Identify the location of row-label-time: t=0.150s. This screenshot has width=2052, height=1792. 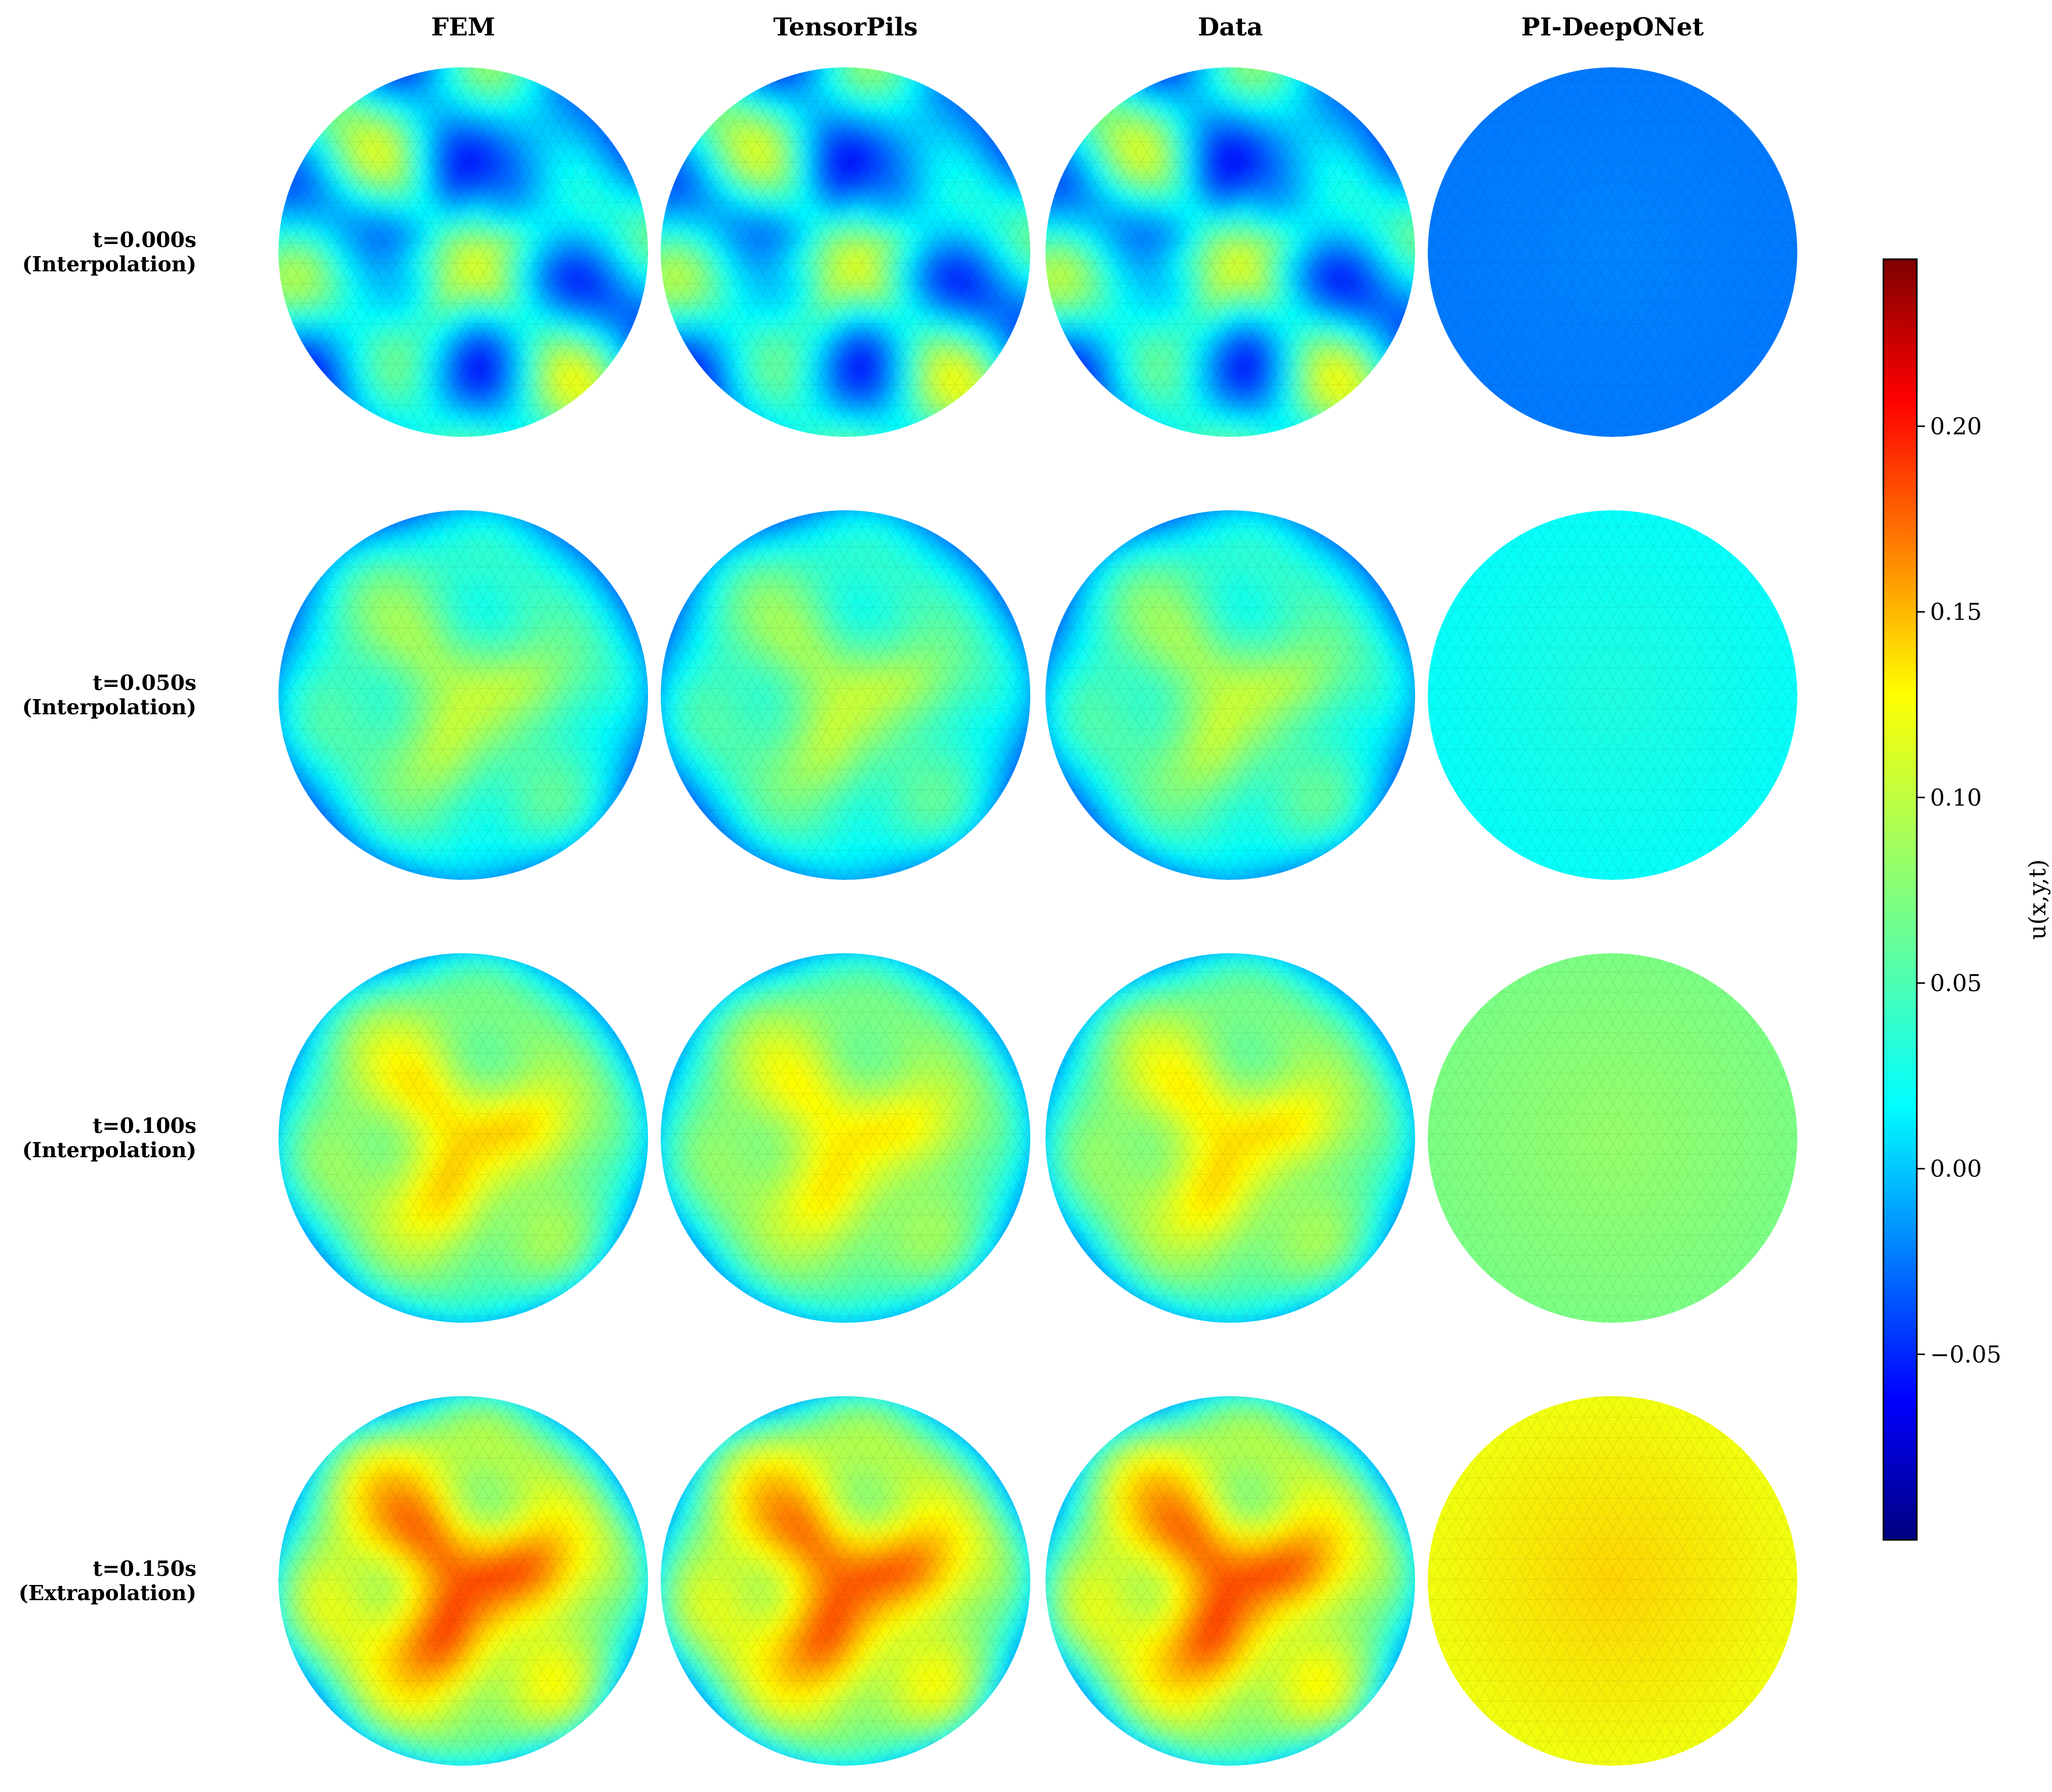
(144, 1569).